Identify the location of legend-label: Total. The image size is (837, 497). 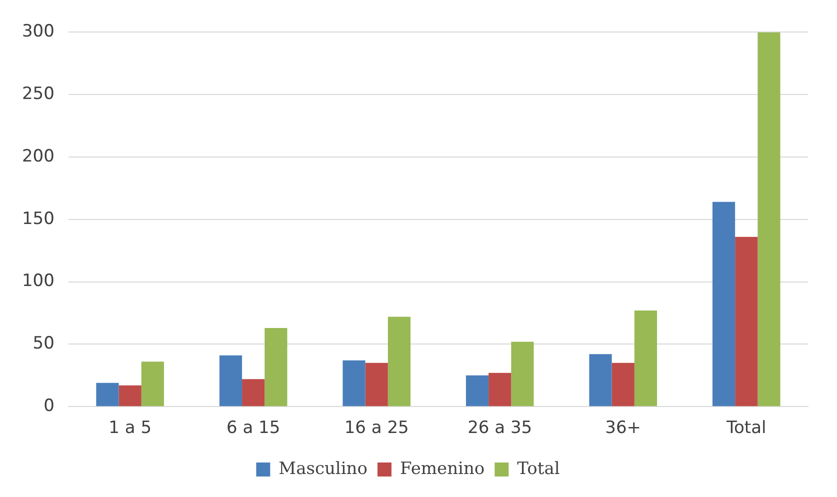
(538, 468).